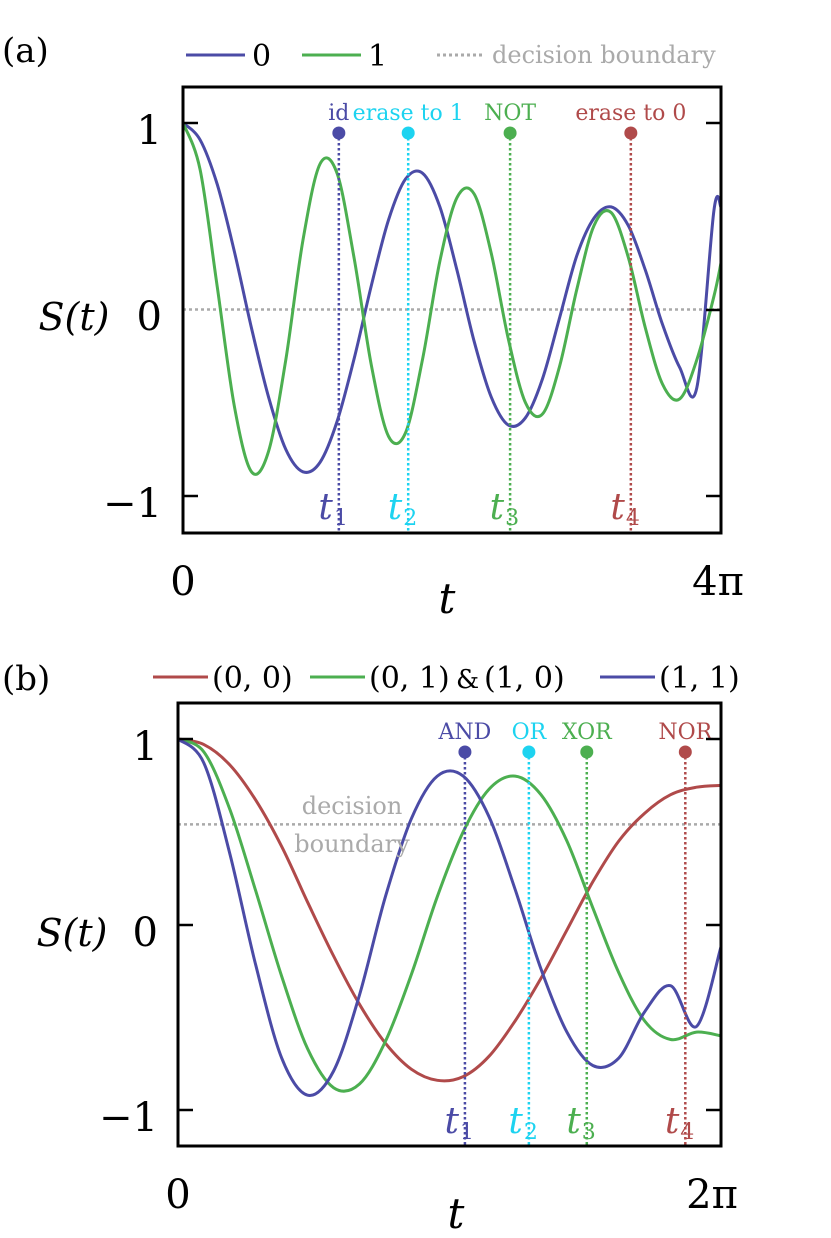 This screenshot has height=1238, width=831. What do you see at coordinates (604, 55) in the screenshot?
I see `legend-label-boundary: decision boundary` at bounding box center [604, 55].